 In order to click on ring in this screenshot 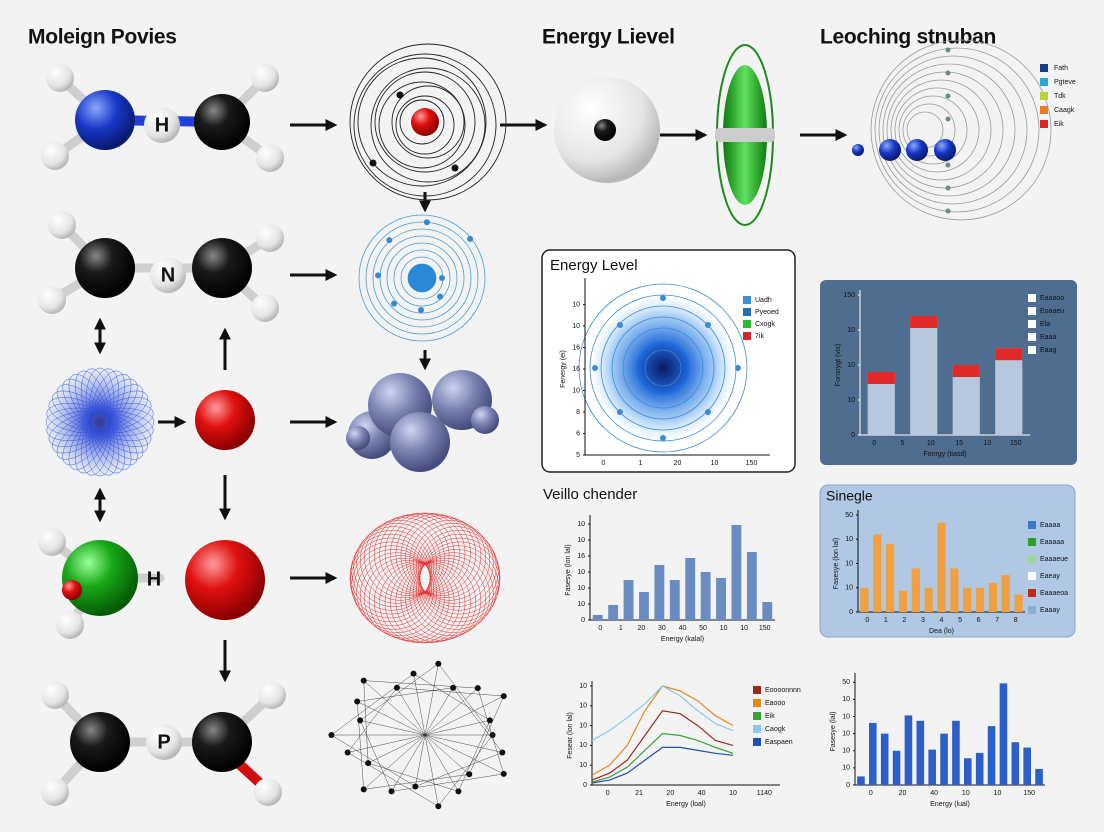, I will do `click(663, 368)`.